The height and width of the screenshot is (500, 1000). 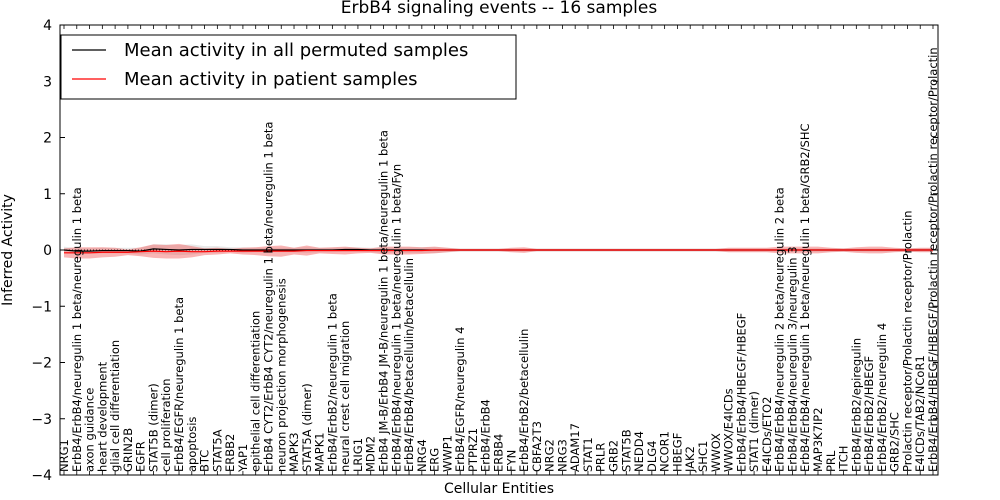 What do you see at coordinates (47, 195) in the screenshot?
I see `y-tick-label: 1` at bounding box center [47, 195].